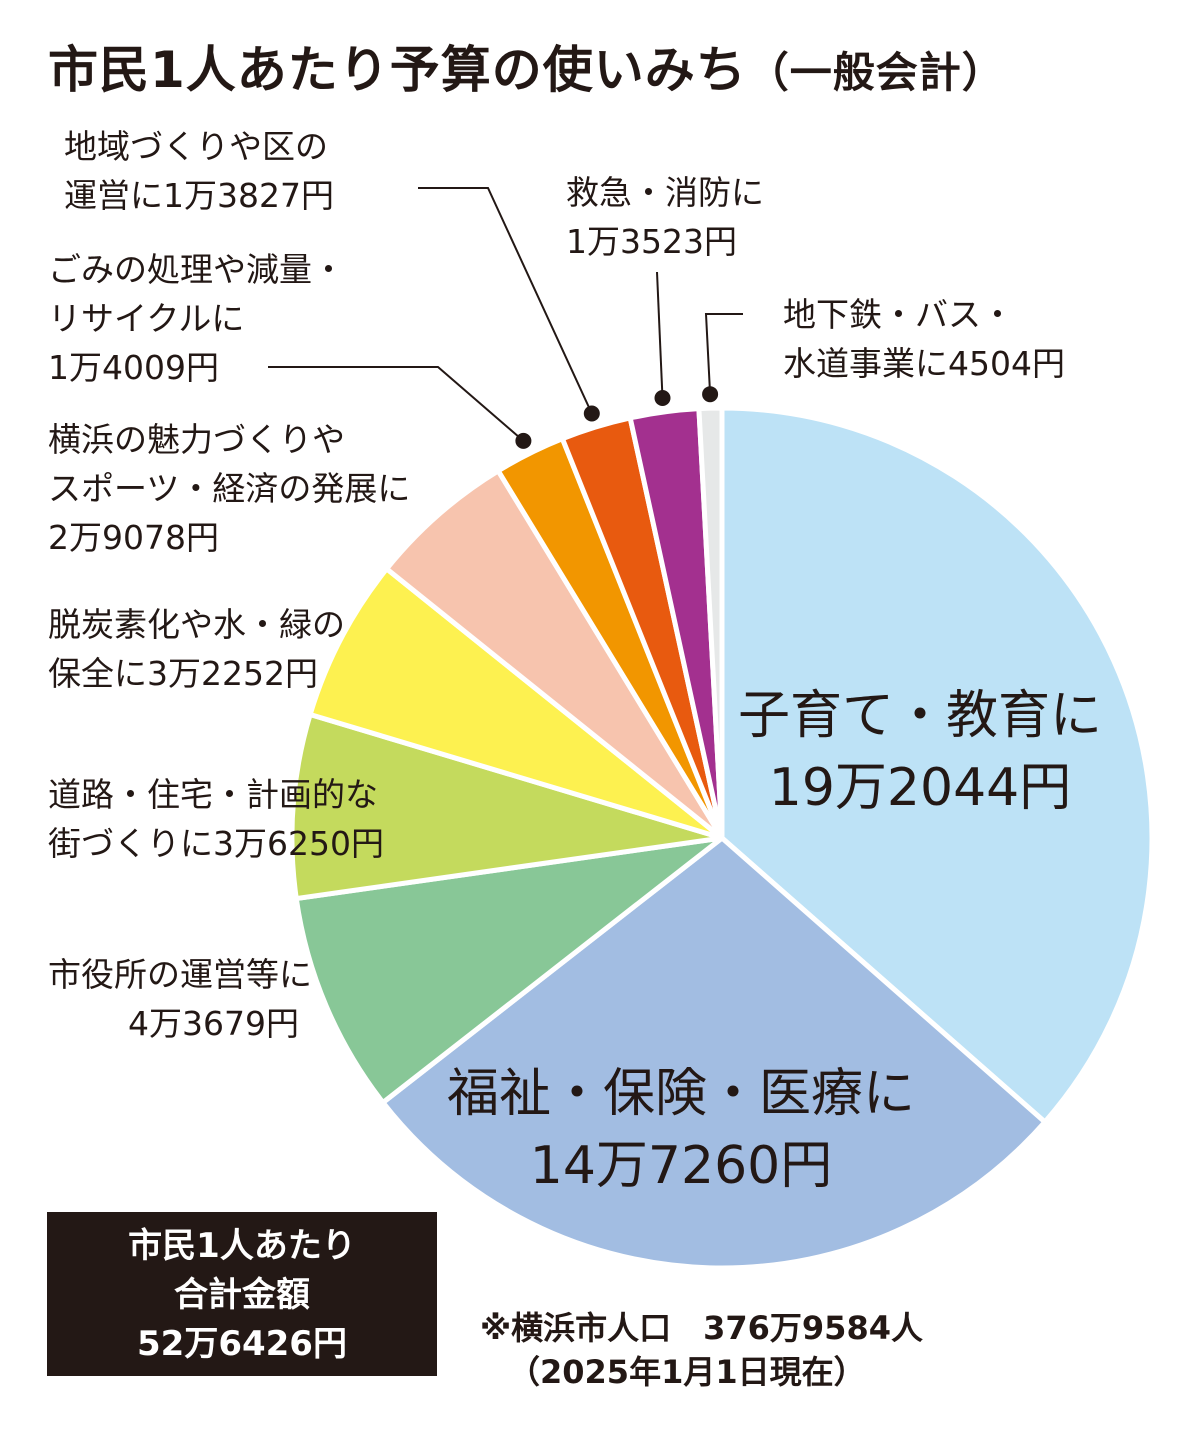  I want to click on label-chikatetsu-line1: 地下鉄・バス・, so click(898, 314).